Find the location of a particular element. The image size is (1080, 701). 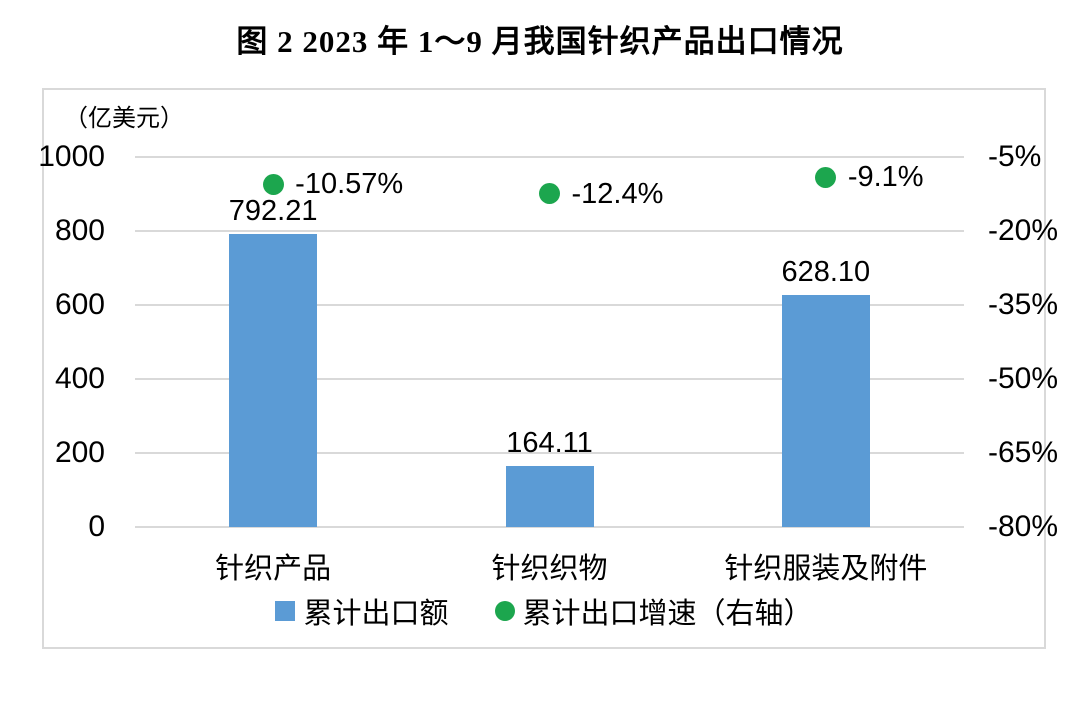

legend-label: 累计出口增速（右轴） is located at coordinates (667, 614).